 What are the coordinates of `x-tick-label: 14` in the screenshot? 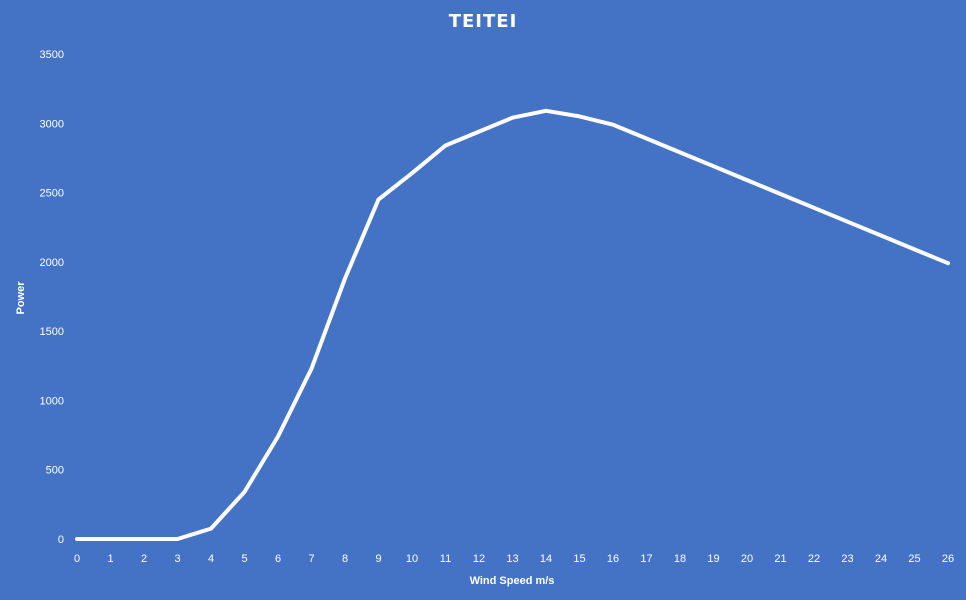 It's located at (546, 559).